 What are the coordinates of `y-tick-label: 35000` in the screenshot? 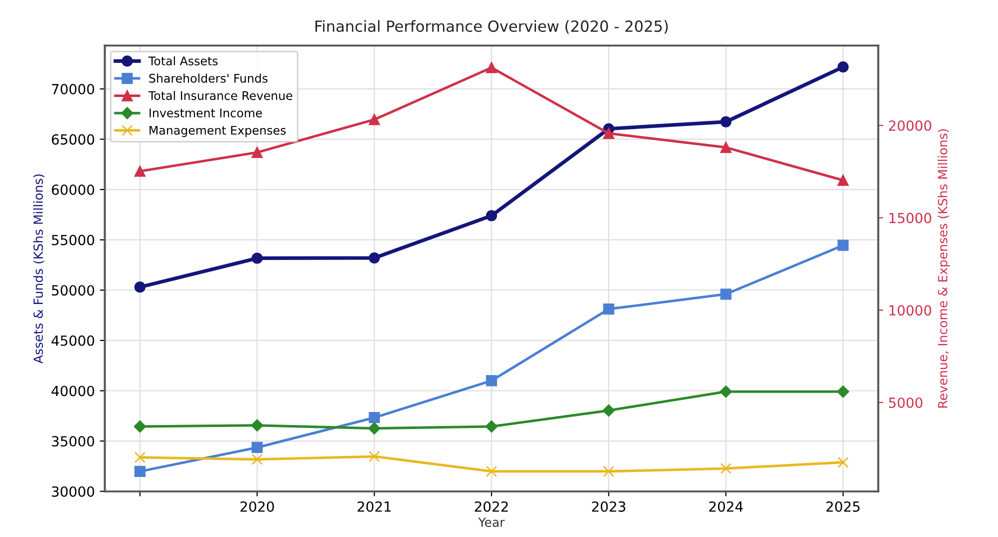 It's located at (73, 441).